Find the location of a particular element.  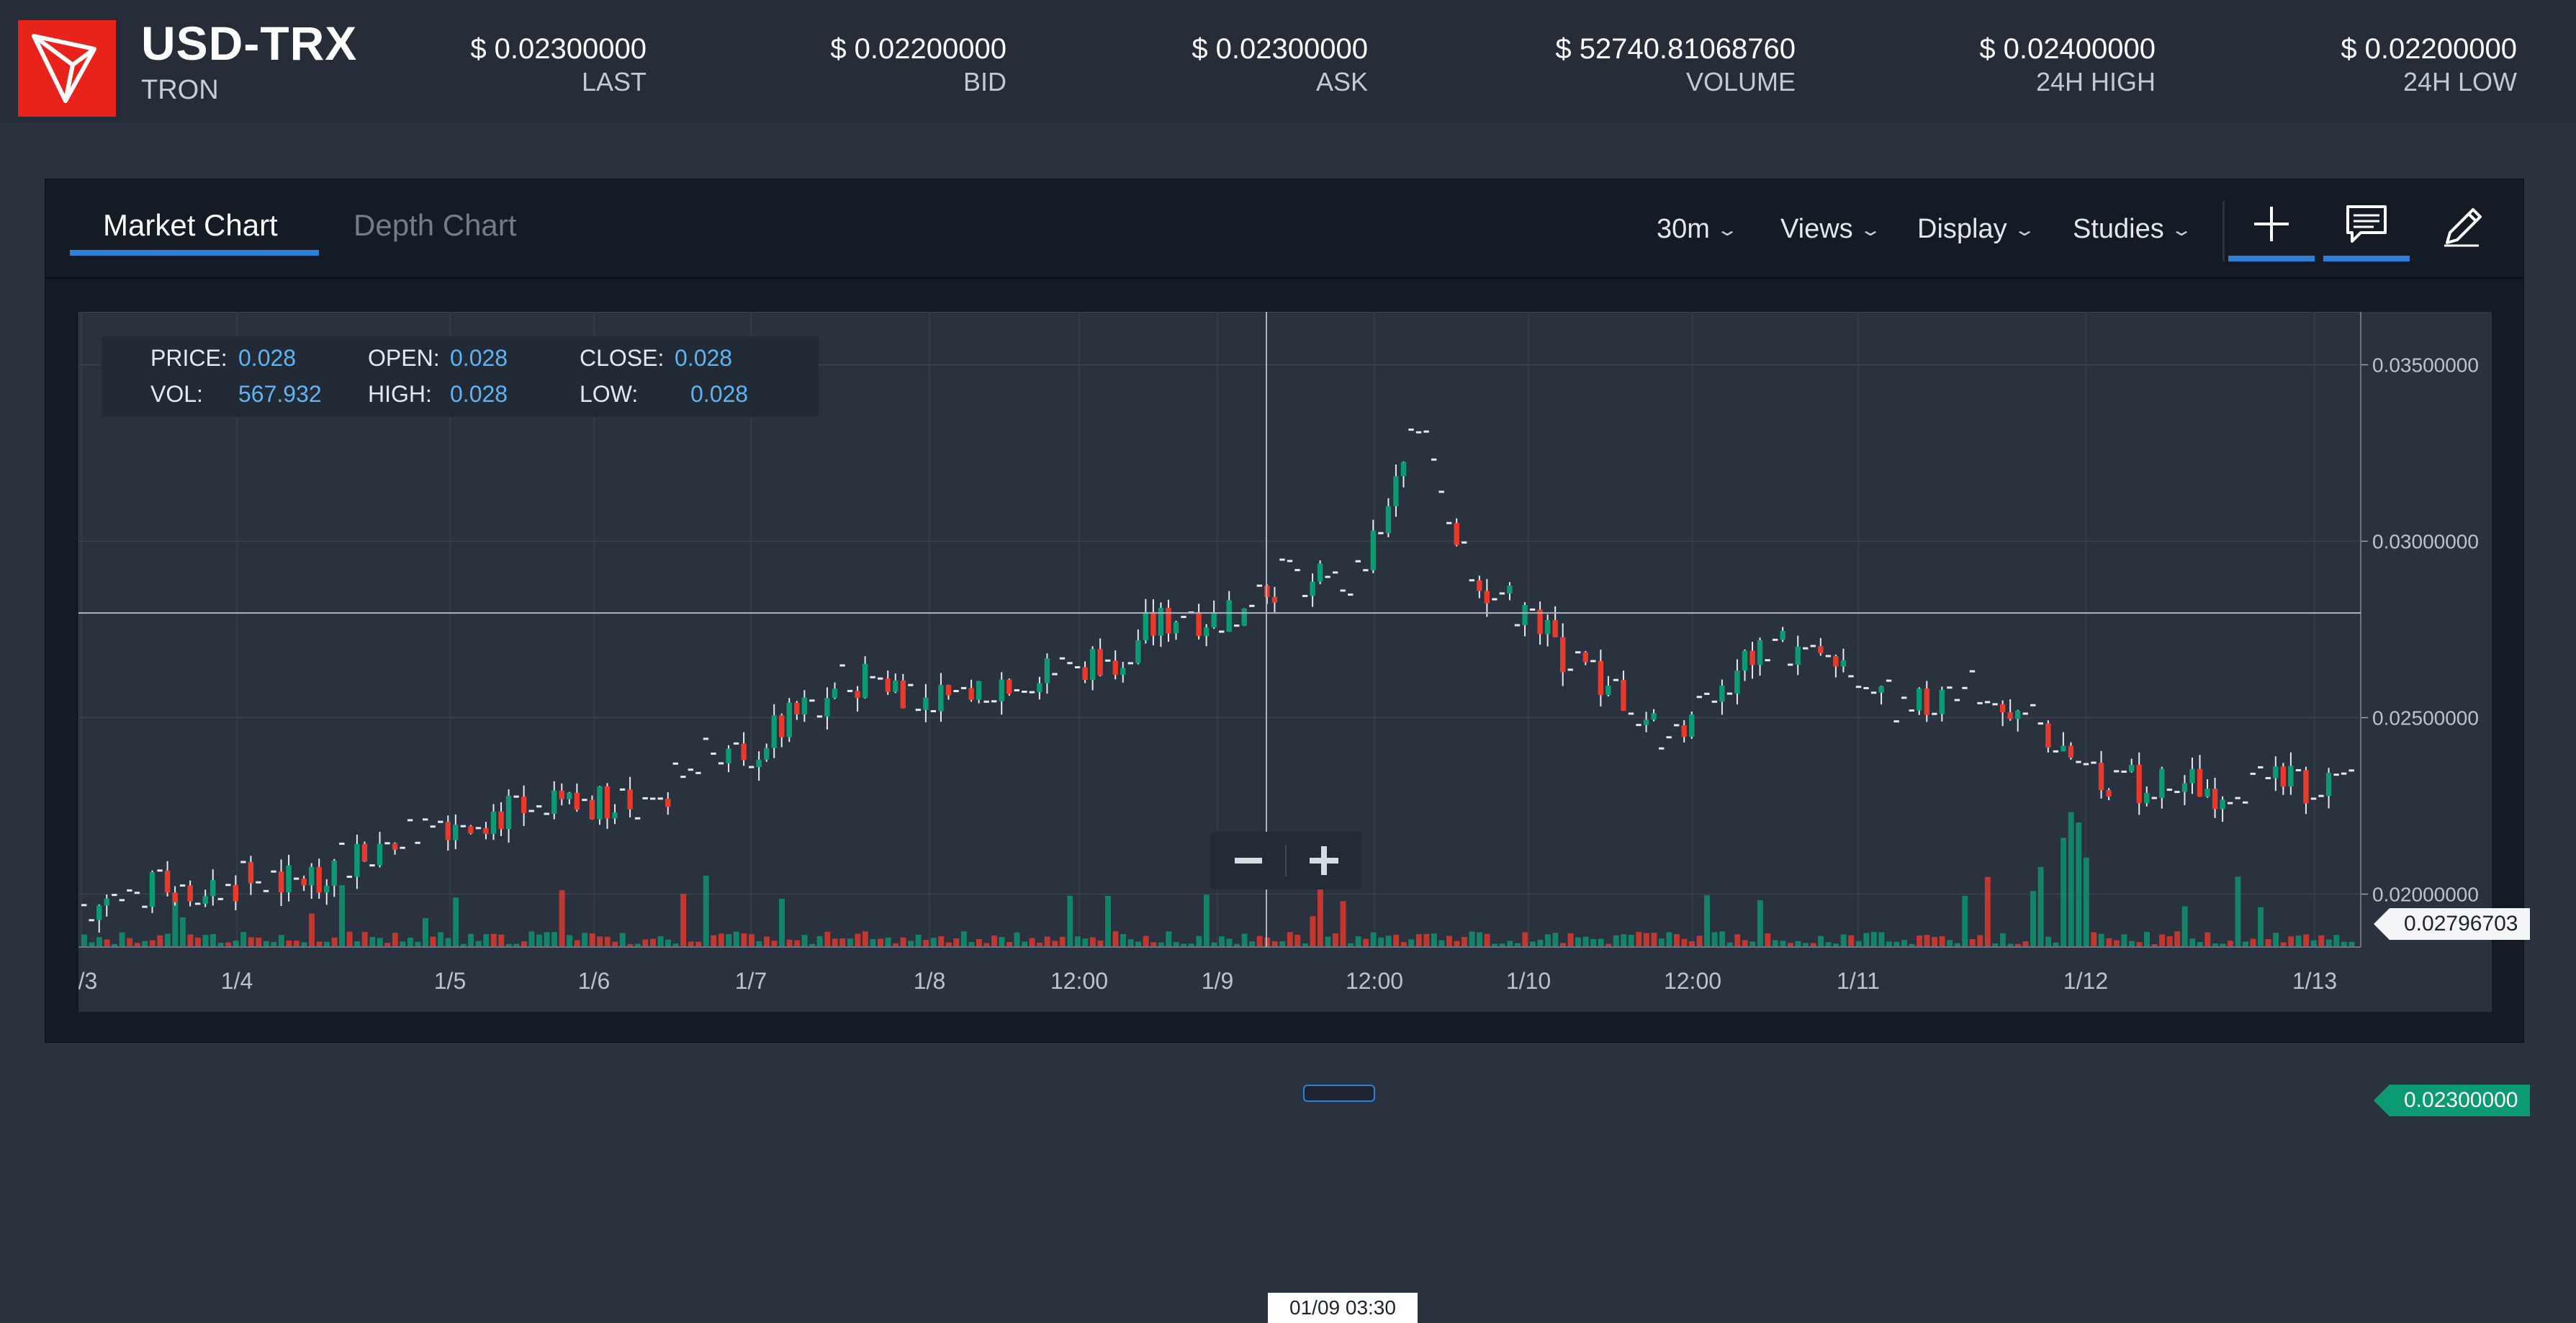

tab-market-chart: Market Chart is located at coordinates (190, 225).